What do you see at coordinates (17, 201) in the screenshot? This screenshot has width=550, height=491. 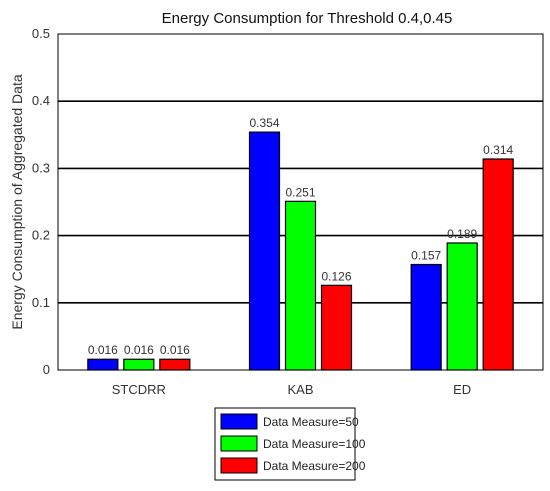 I see `y-axis-title: Energy Consumption of Aggregated Data` at bounding box center [17, 201].